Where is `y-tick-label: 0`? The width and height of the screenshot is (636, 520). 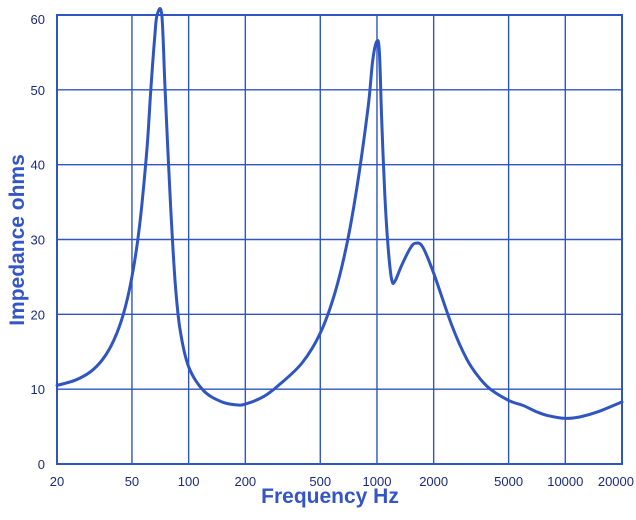
y-tick-label: 0 is located at coordinates (41, 464).